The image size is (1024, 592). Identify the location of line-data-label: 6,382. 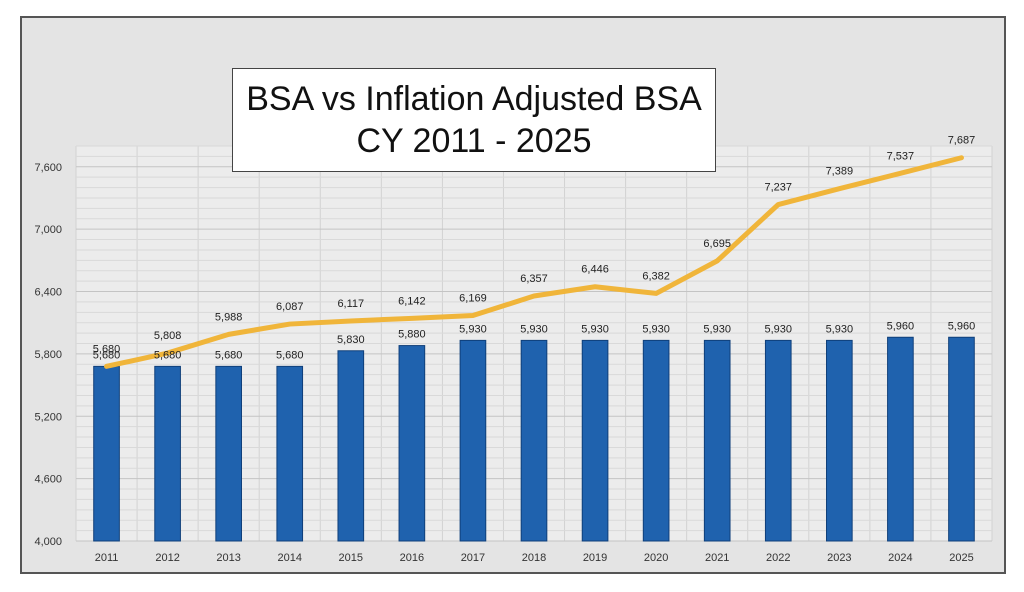
(656, 276).